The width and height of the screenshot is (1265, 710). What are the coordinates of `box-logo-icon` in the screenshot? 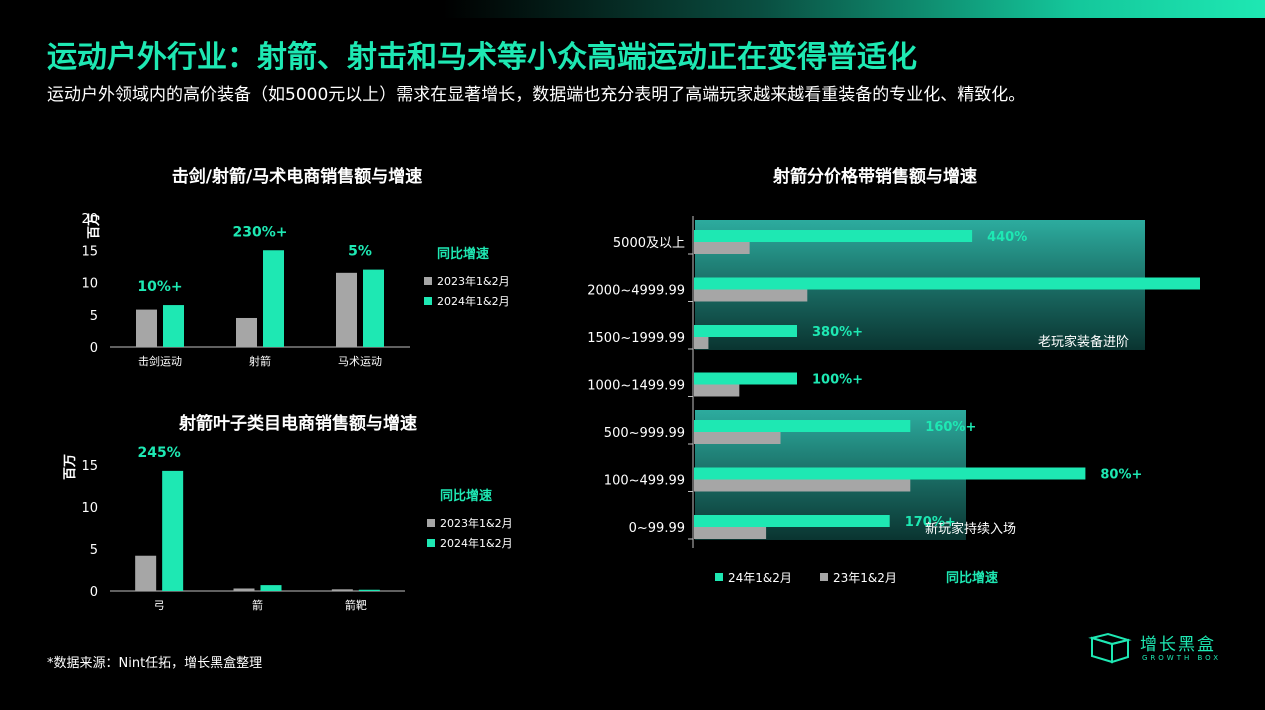 It's located at (1110, 648).